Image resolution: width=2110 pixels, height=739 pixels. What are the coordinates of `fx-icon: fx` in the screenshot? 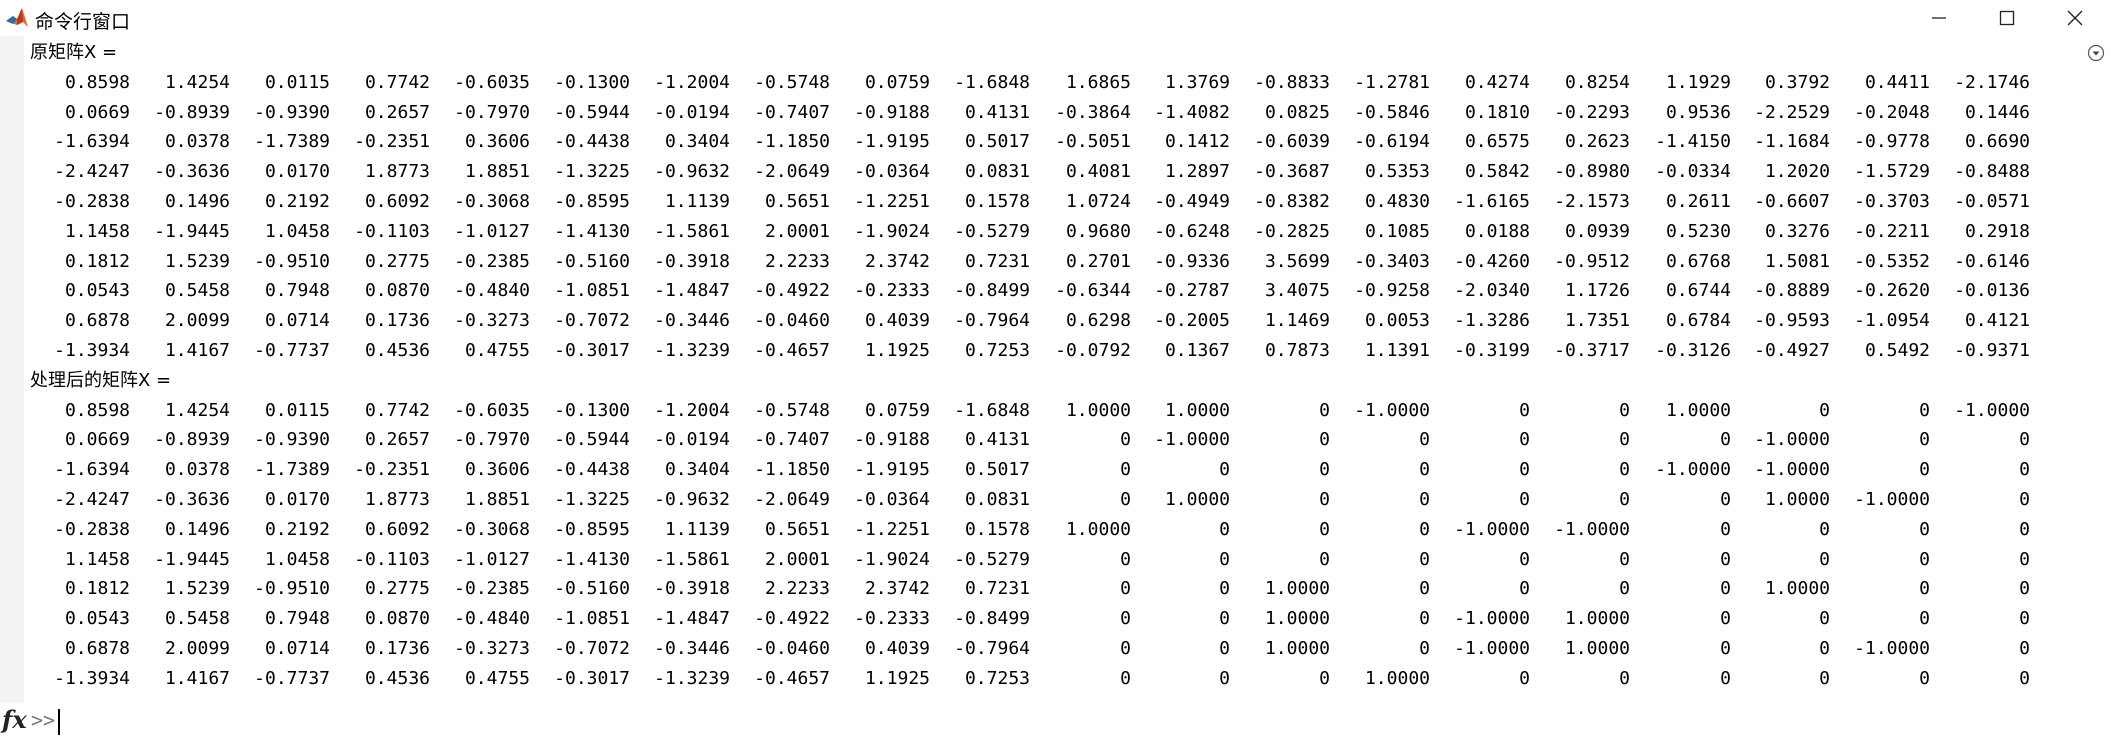 It's located at (14, 719).